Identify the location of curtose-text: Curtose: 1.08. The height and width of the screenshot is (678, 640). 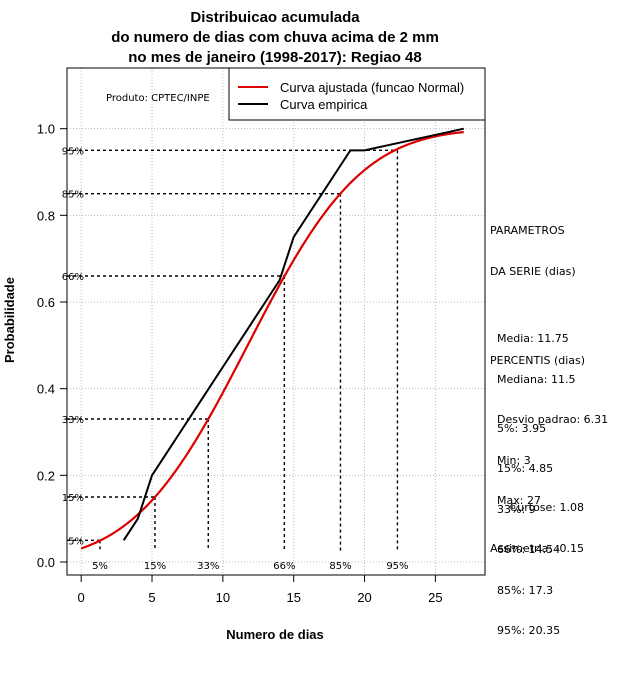
(546, 507).